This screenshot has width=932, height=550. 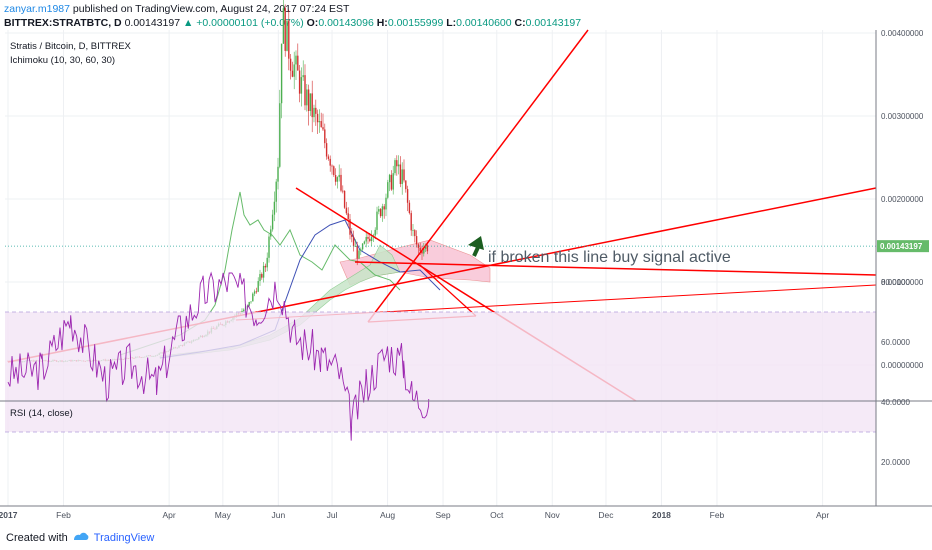 I want to click on time-tick-label: Aug, so click(x=387, y=515).